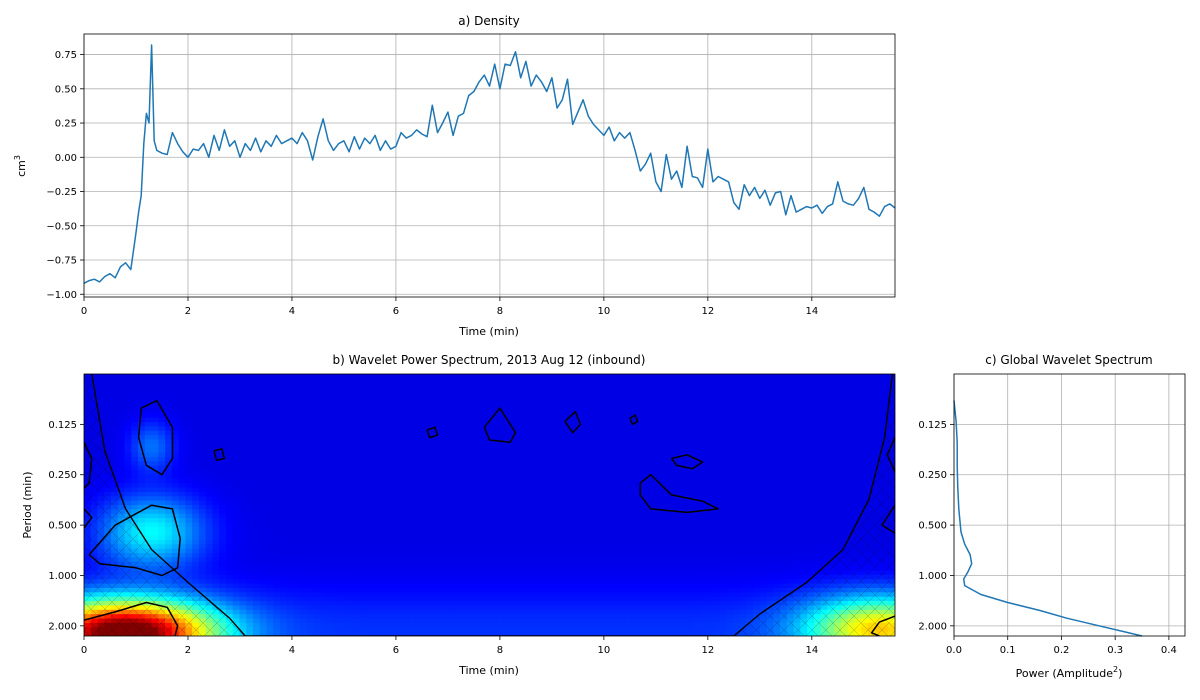 This screenshot has width=1200, height=700. Describe the element at coordinates (66, 89) in the screenshot. I see `density-y-tick-label: 0.50` at that location.